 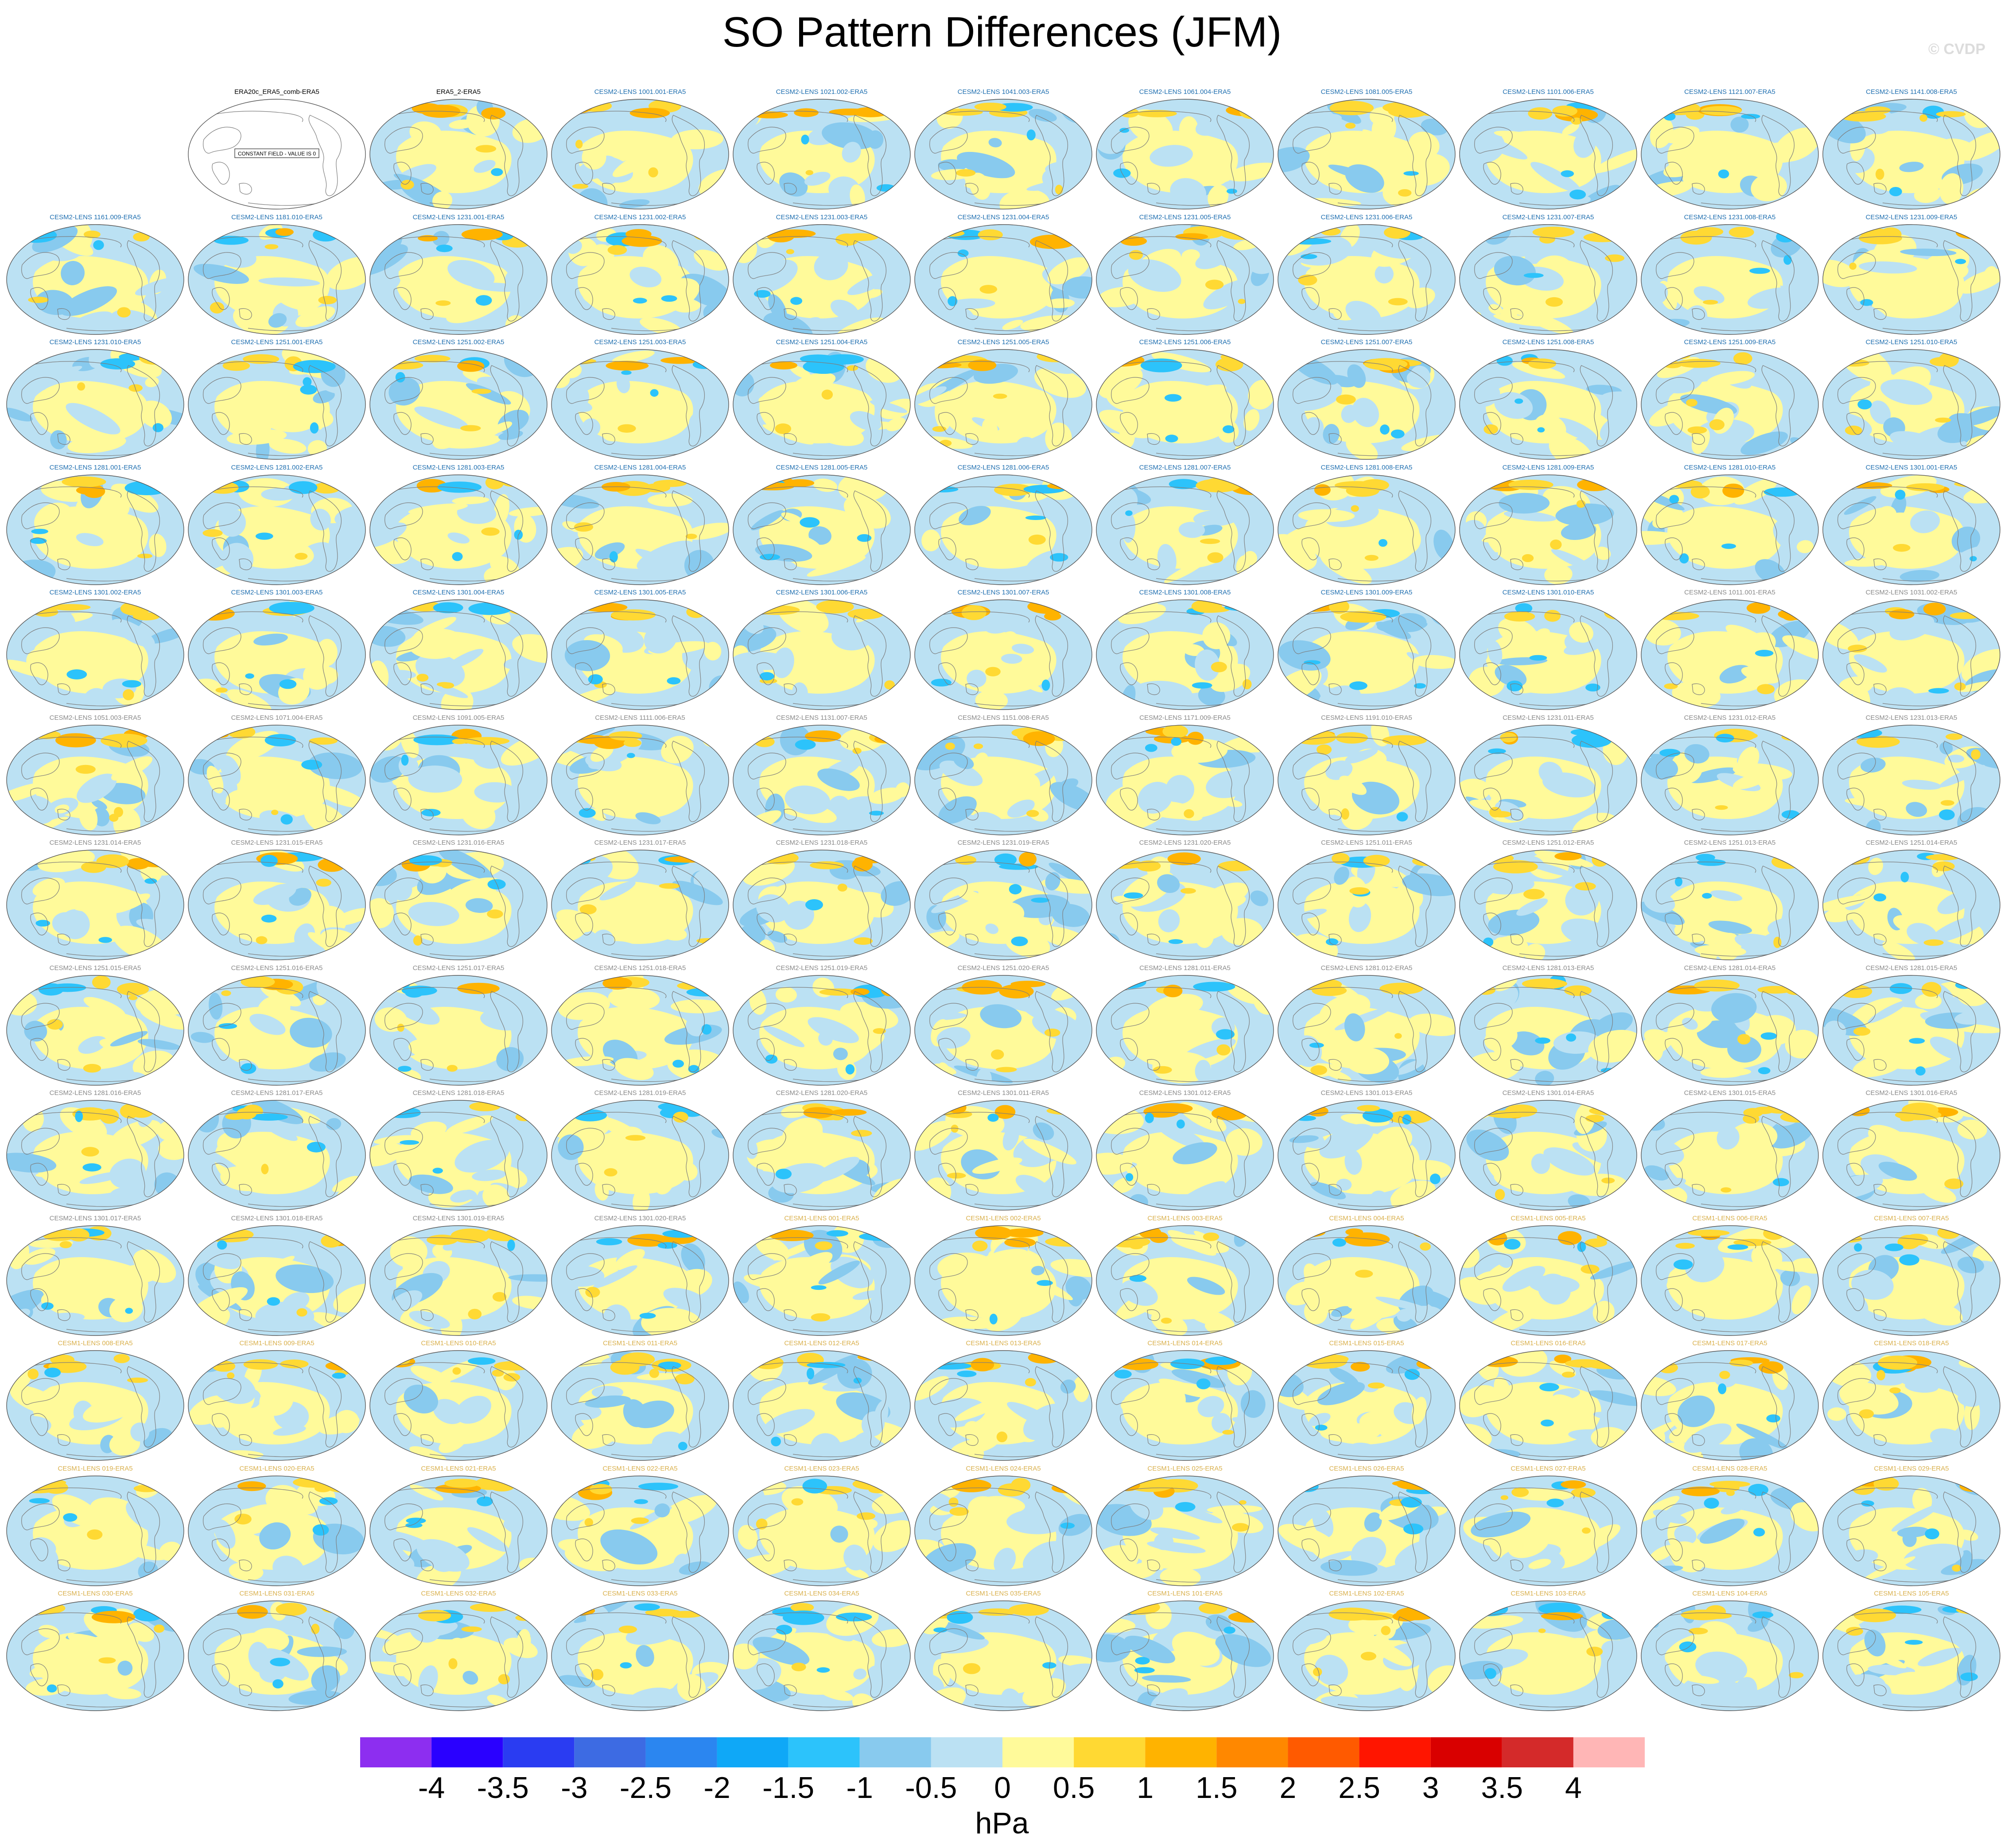 What do you see at coordinates (1003, 275) in the screenshot?
I see `map-panel: CESM2-LENS 1231.004-ERA5` at bounding box center [1003, 275].